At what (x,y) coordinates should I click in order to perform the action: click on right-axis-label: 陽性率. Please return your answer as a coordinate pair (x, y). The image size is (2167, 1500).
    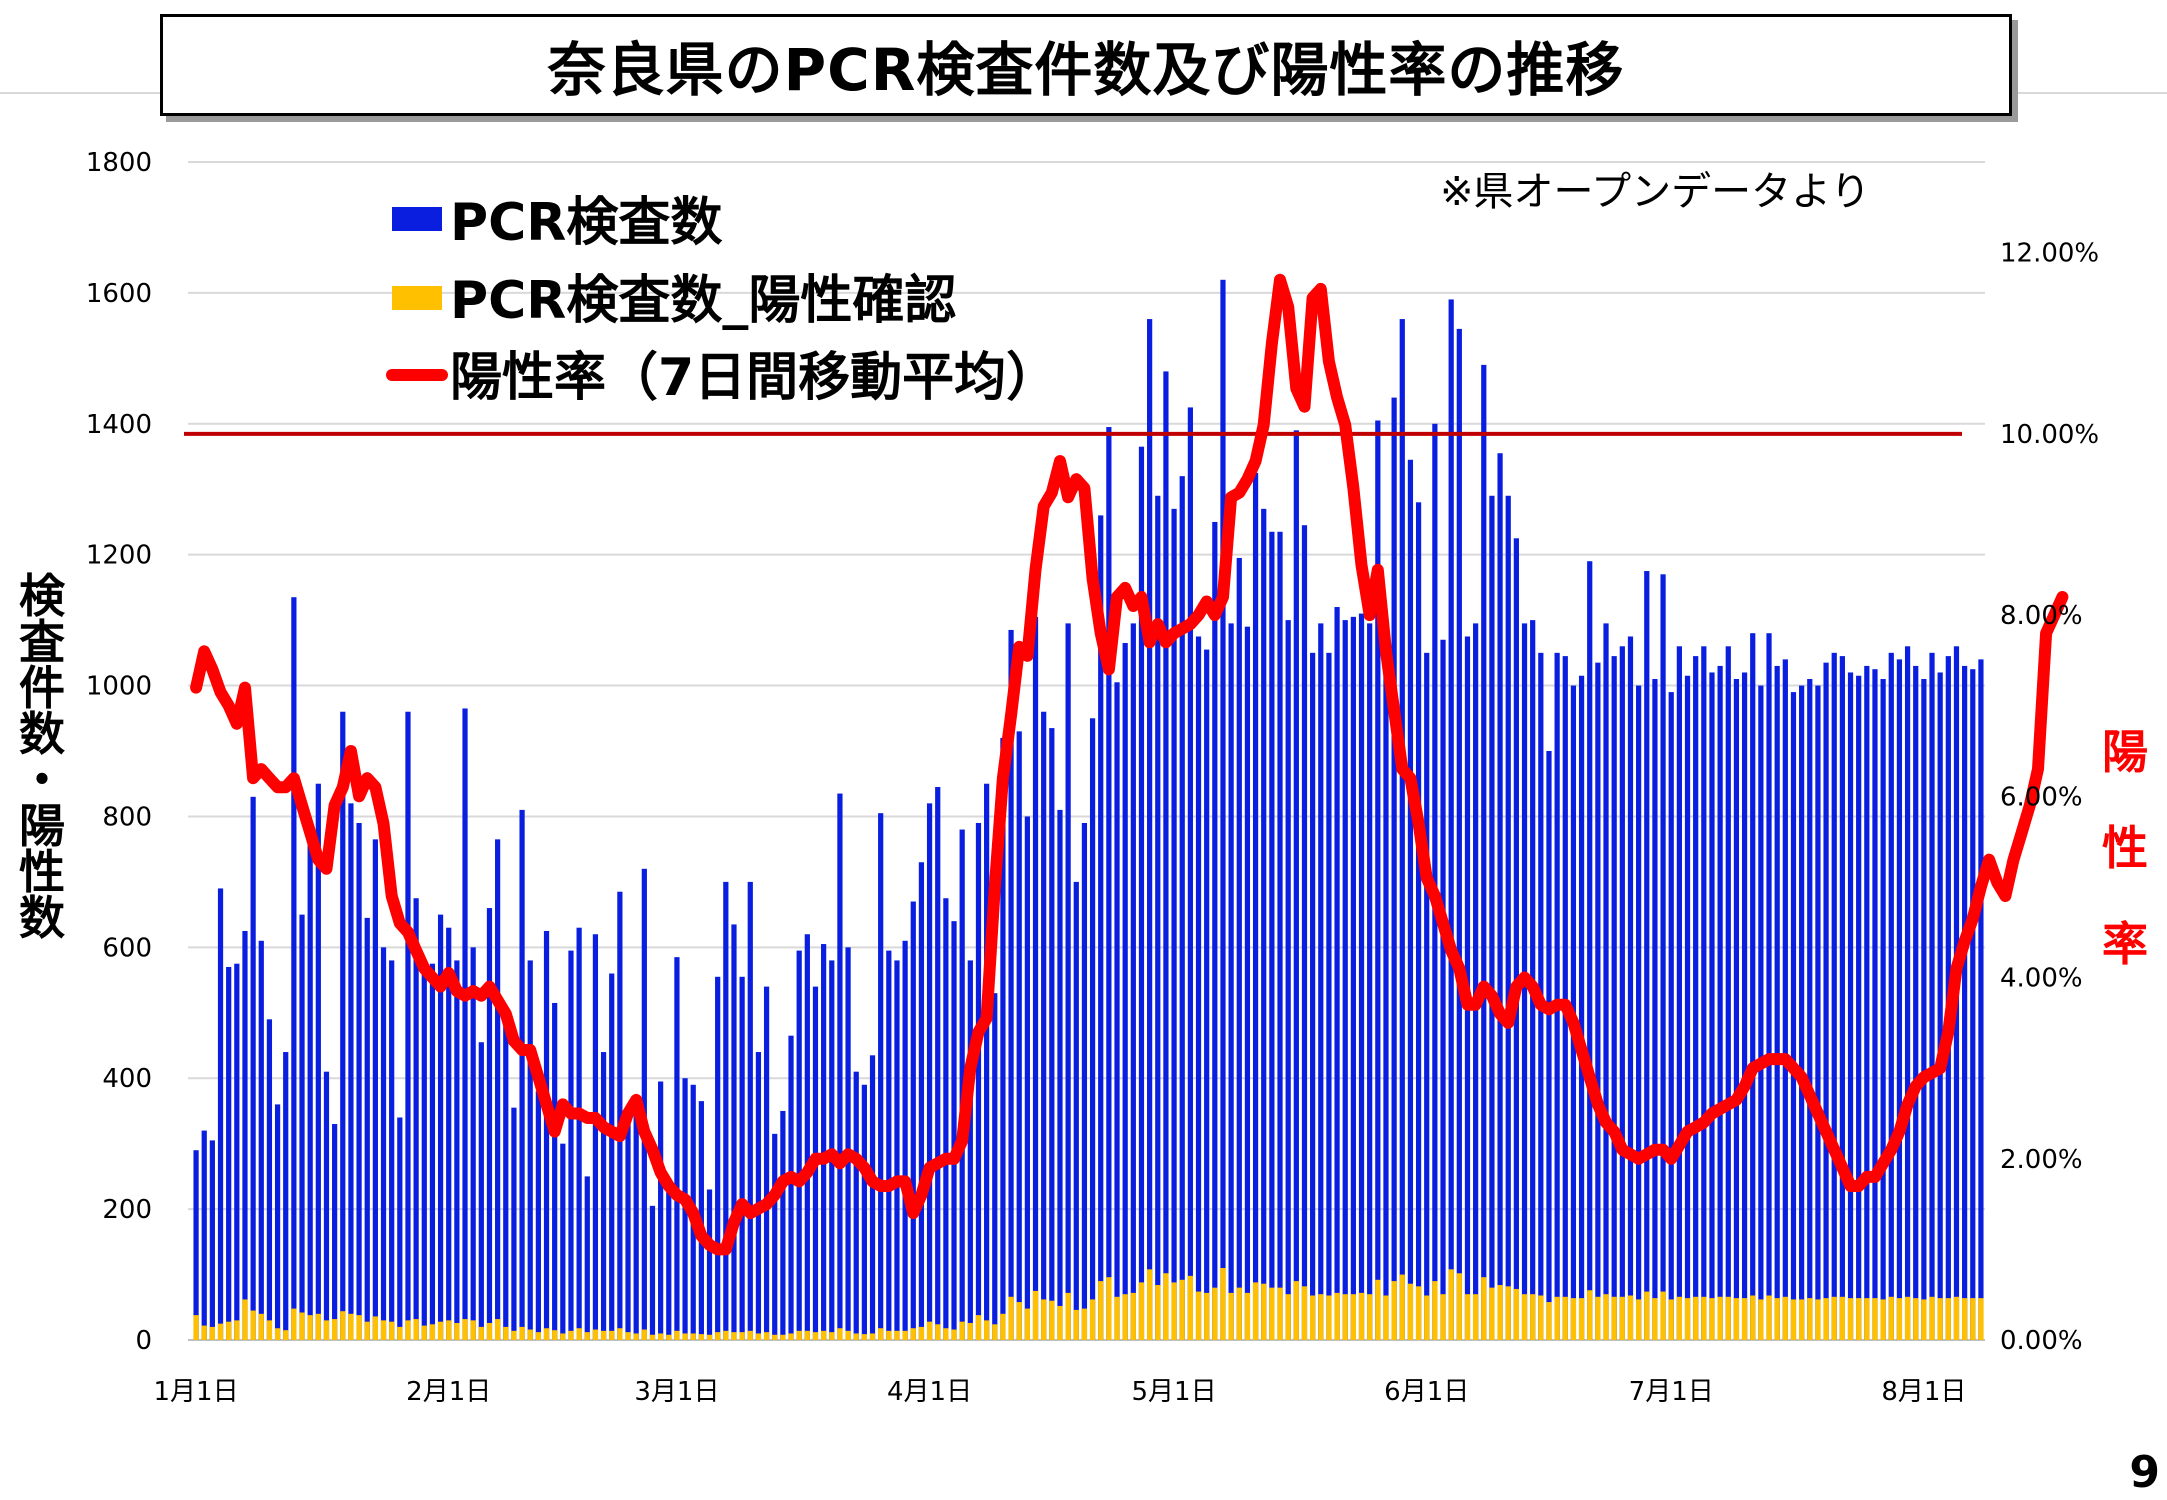
    Looking at the image, I should click on (2125, 848).